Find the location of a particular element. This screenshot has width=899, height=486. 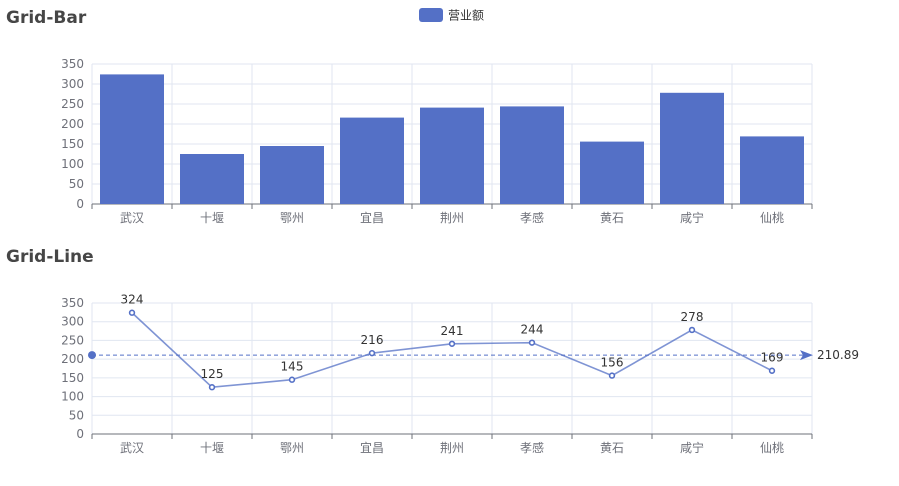

line-data-label: 125 is located at coordinates (212, 374).